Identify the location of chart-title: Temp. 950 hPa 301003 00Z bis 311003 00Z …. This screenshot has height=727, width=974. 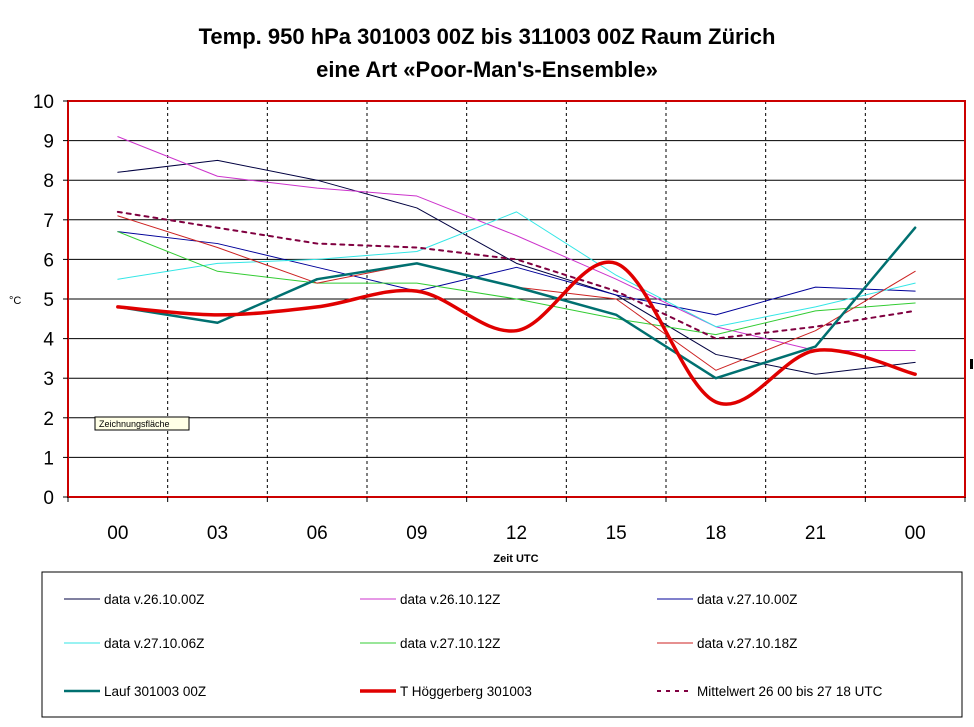
(487, 36).